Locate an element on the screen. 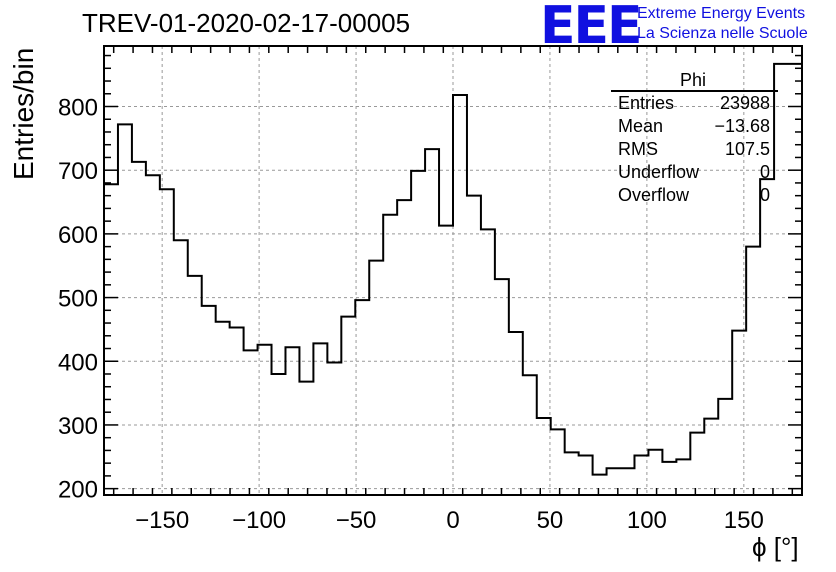 The width and height of the screenshot is (836, 572). x-axis-label: ϕ [°] is located at coordinates (775, 547).